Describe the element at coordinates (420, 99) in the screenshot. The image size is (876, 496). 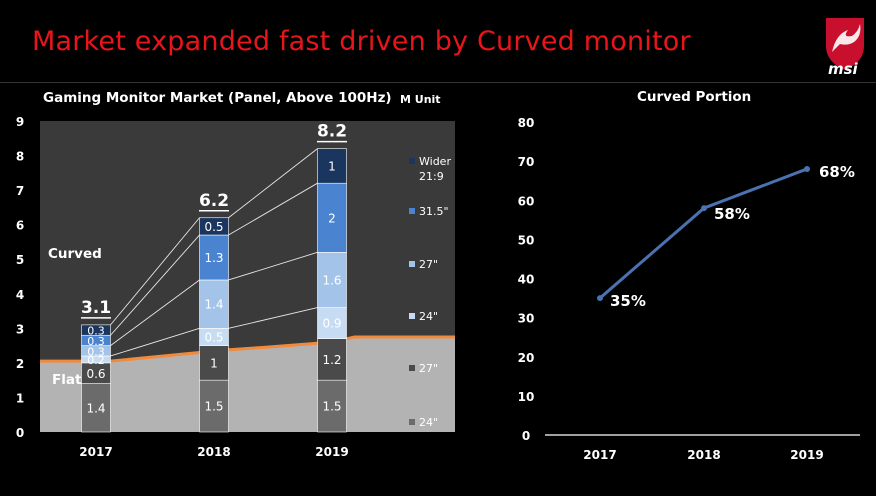
I see `market-chart-unit: M Unit` at that location.